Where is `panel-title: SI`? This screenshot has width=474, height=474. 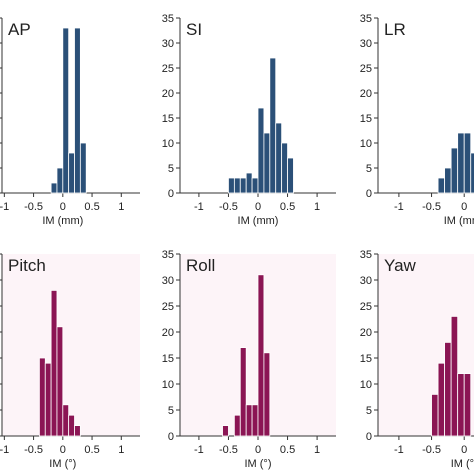 panel-title: SI is located at coordinates (194, 29).